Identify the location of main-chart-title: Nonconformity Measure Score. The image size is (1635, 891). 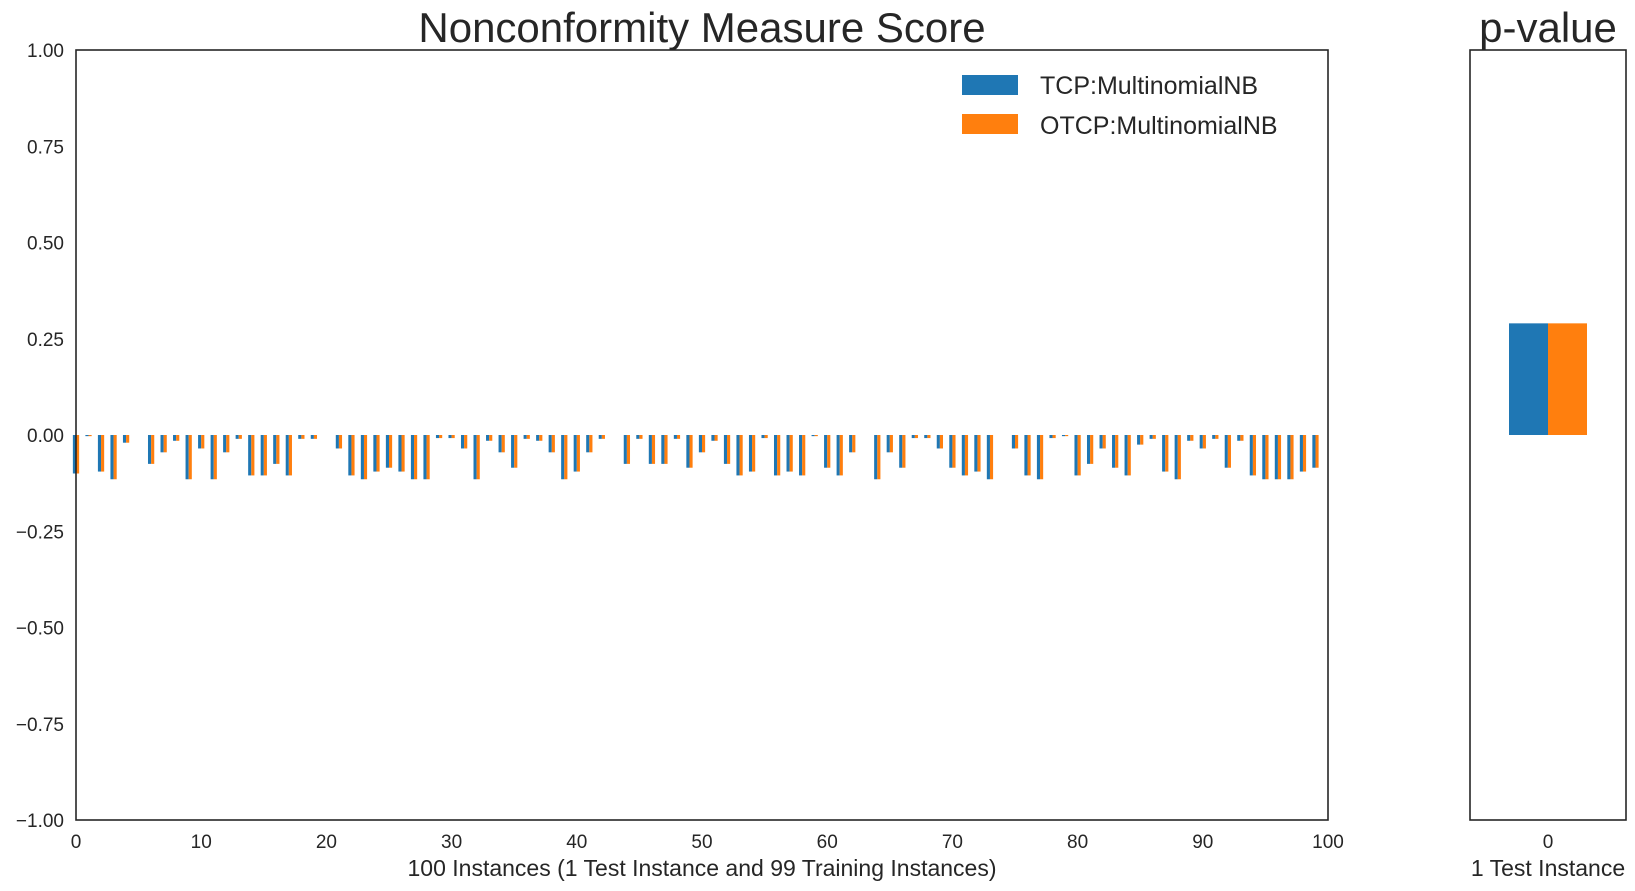
(701, 27).